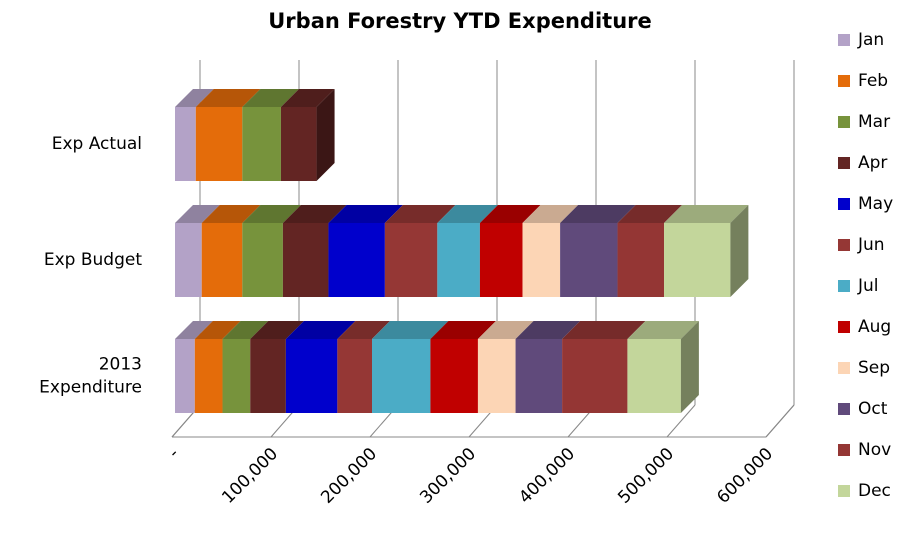 This screenshot has height=537, width=920. I want to click on x-tick-label: -, so click(174, 453).